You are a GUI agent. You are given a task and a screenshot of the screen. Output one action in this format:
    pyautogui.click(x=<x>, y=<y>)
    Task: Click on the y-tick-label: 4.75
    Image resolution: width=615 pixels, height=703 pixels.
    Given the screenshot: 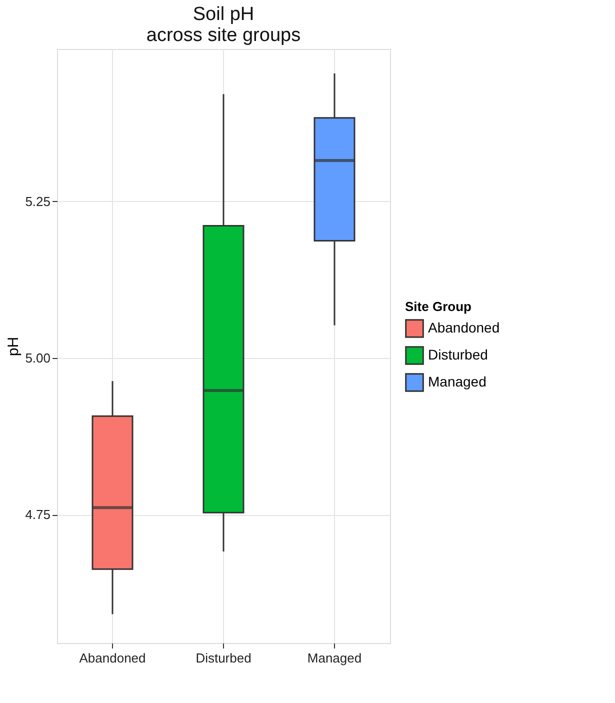 What is the action you would take?
    pyautogui.click(x=37, y=514)
    